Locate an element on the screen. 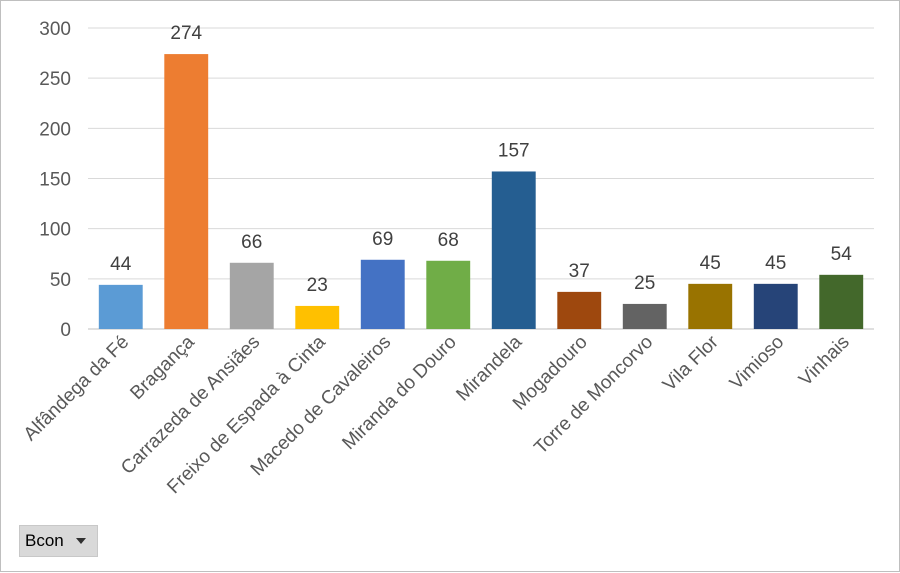 The height and width of the screenshot is (573, 900). data-label: 44 is located at coordinates (121, 264).